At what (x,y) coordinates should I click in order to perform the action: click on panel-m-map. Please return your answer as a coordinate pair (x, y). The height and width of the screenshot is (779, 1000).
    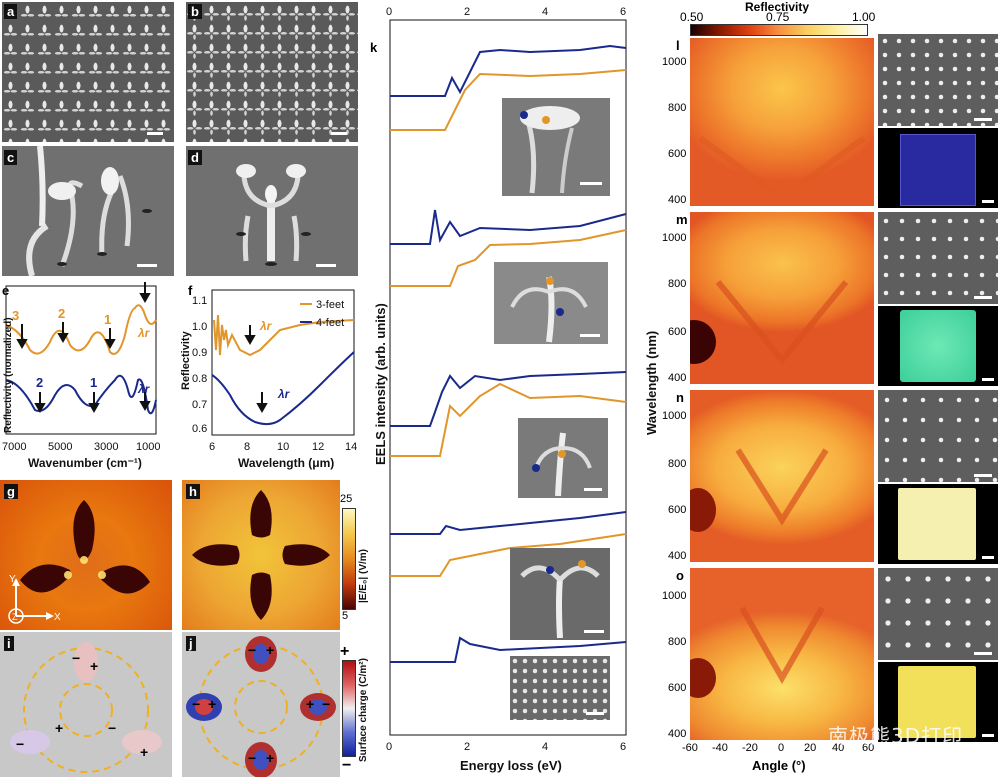
    Looking at the image, I should click on (782, 298).